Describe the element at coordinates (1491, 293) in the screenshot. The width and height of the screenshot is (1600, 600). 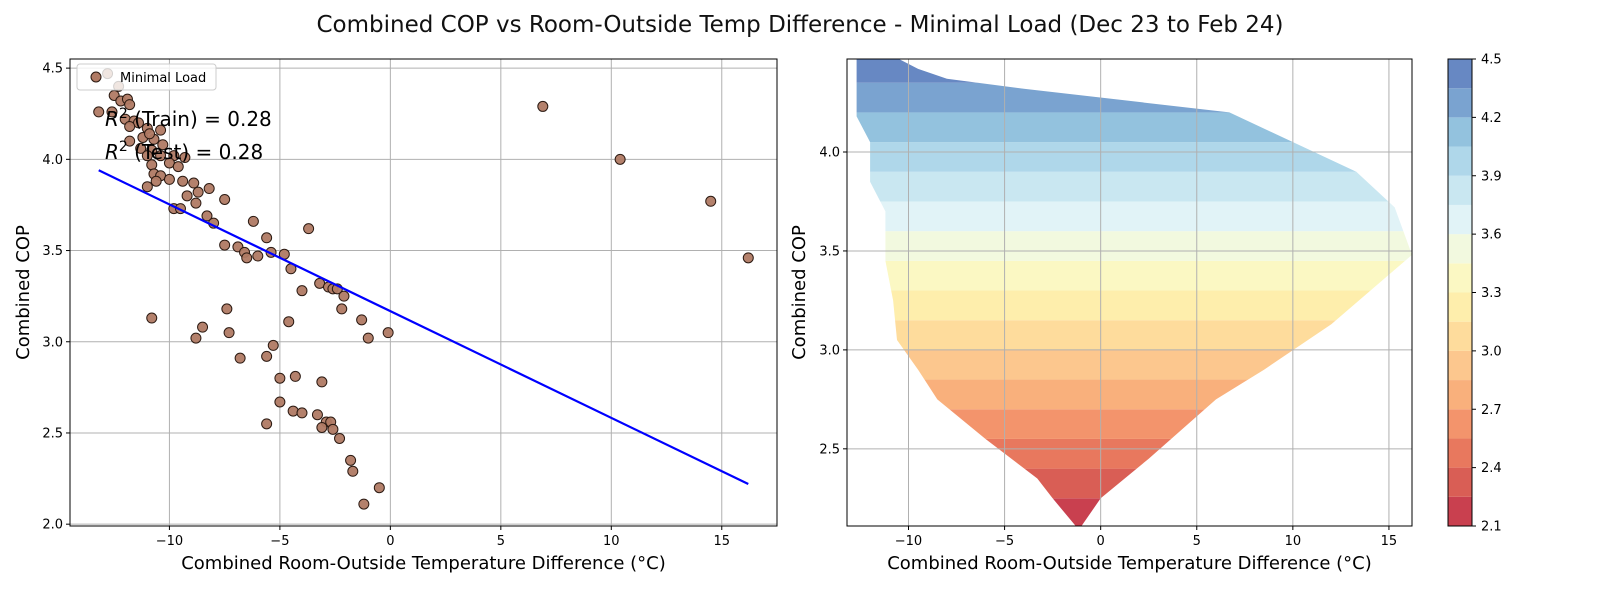
I see `colorbar-tick-label: 3.3` at that location.